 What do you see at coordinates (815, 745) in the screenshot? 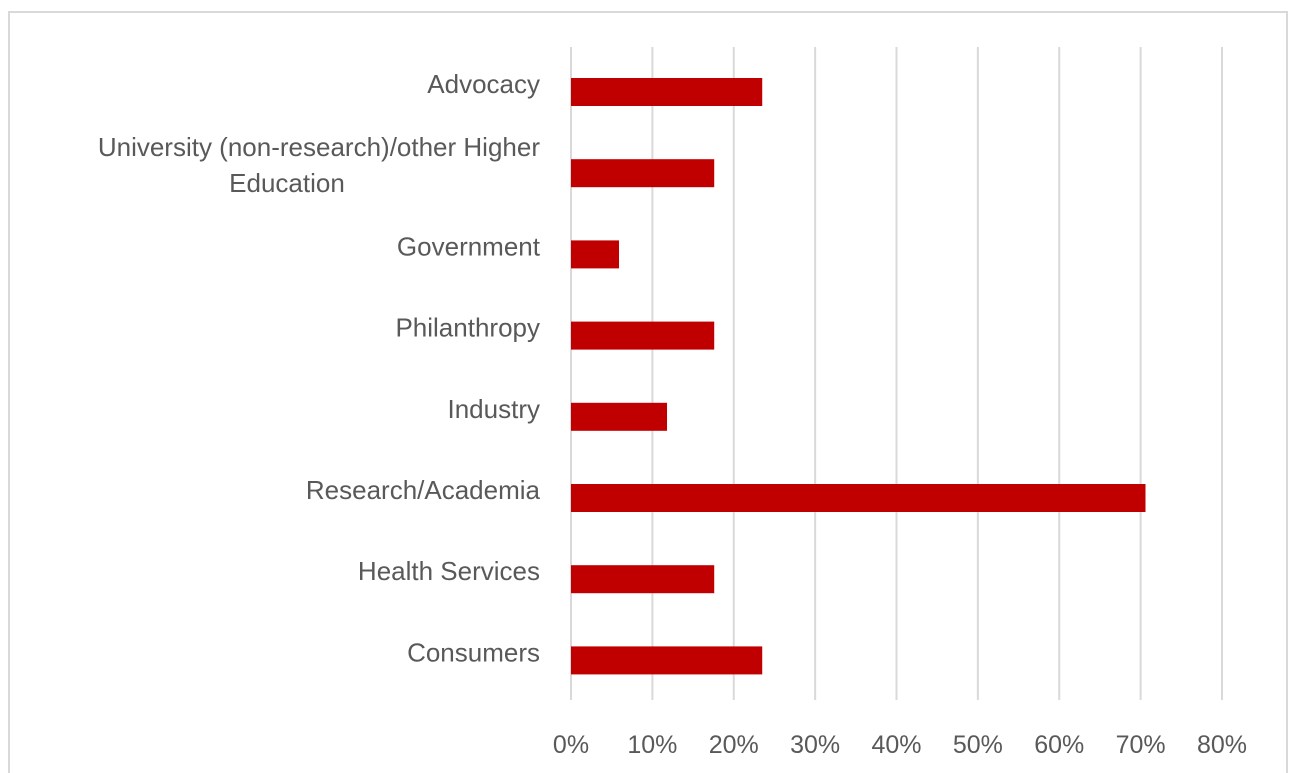
I see `x-tick-label: 30%` at bounding box center [815, 745].